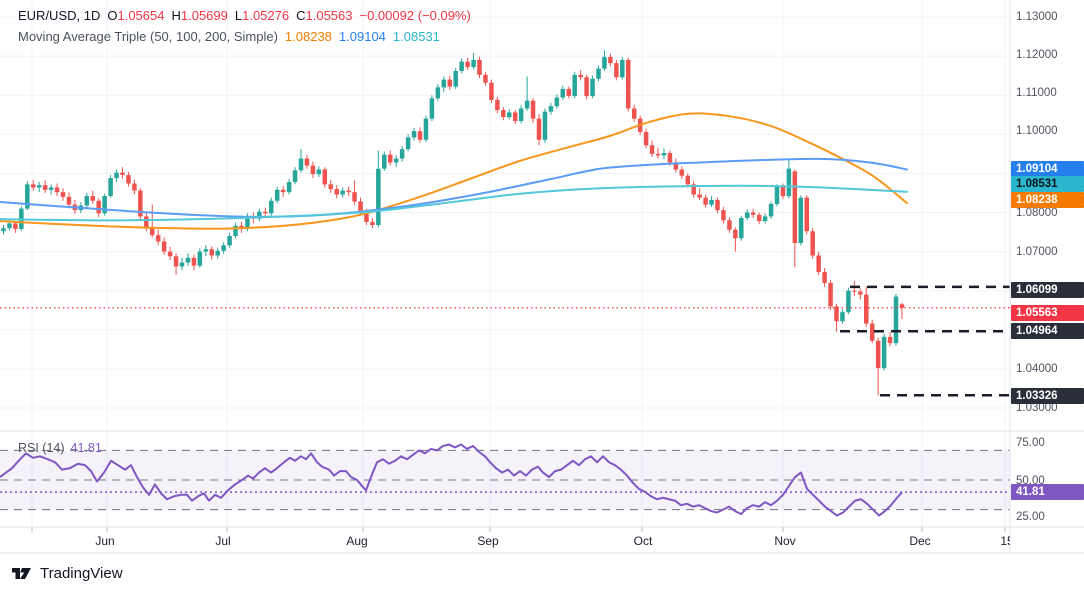 The width and height of the screenshot is (1084, 594). What do you see at coordinates (1047, 200) in the screenshot?
I see `price-badge-1.08238: 1.08238` at bounding box center [1047, 200].